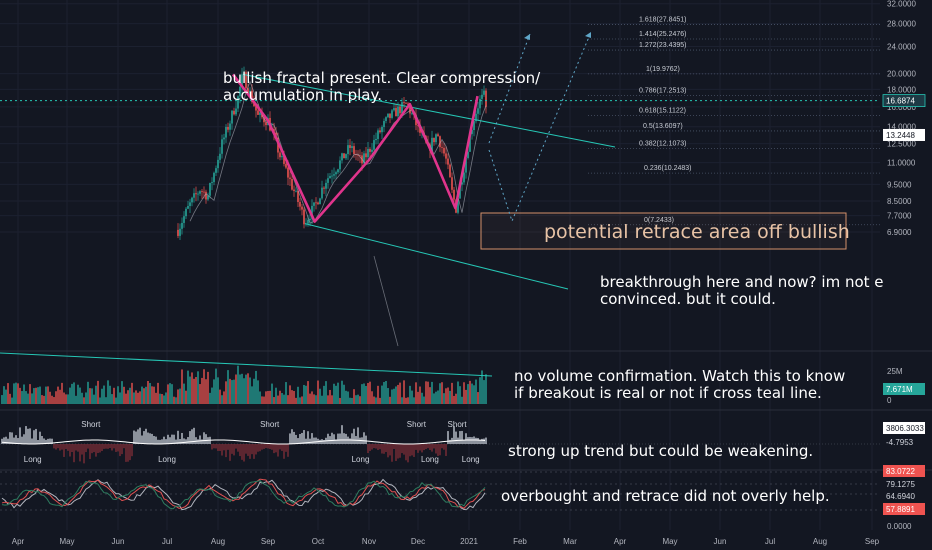  What do you see at coordinates (697, 232) in the screenshot?
I see `retrace-note: potential retrace area off bullish` at bounding box center [697, 232].